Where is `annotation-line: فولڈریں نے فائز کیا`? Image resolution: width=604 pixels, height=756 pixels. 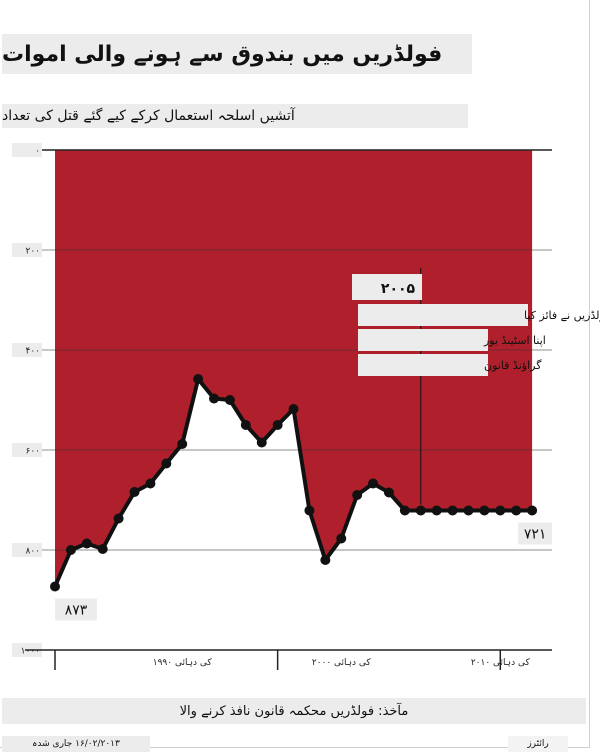 annotation-line: فولڈریں نے فائز کیا is located at coordinates (562, 315).